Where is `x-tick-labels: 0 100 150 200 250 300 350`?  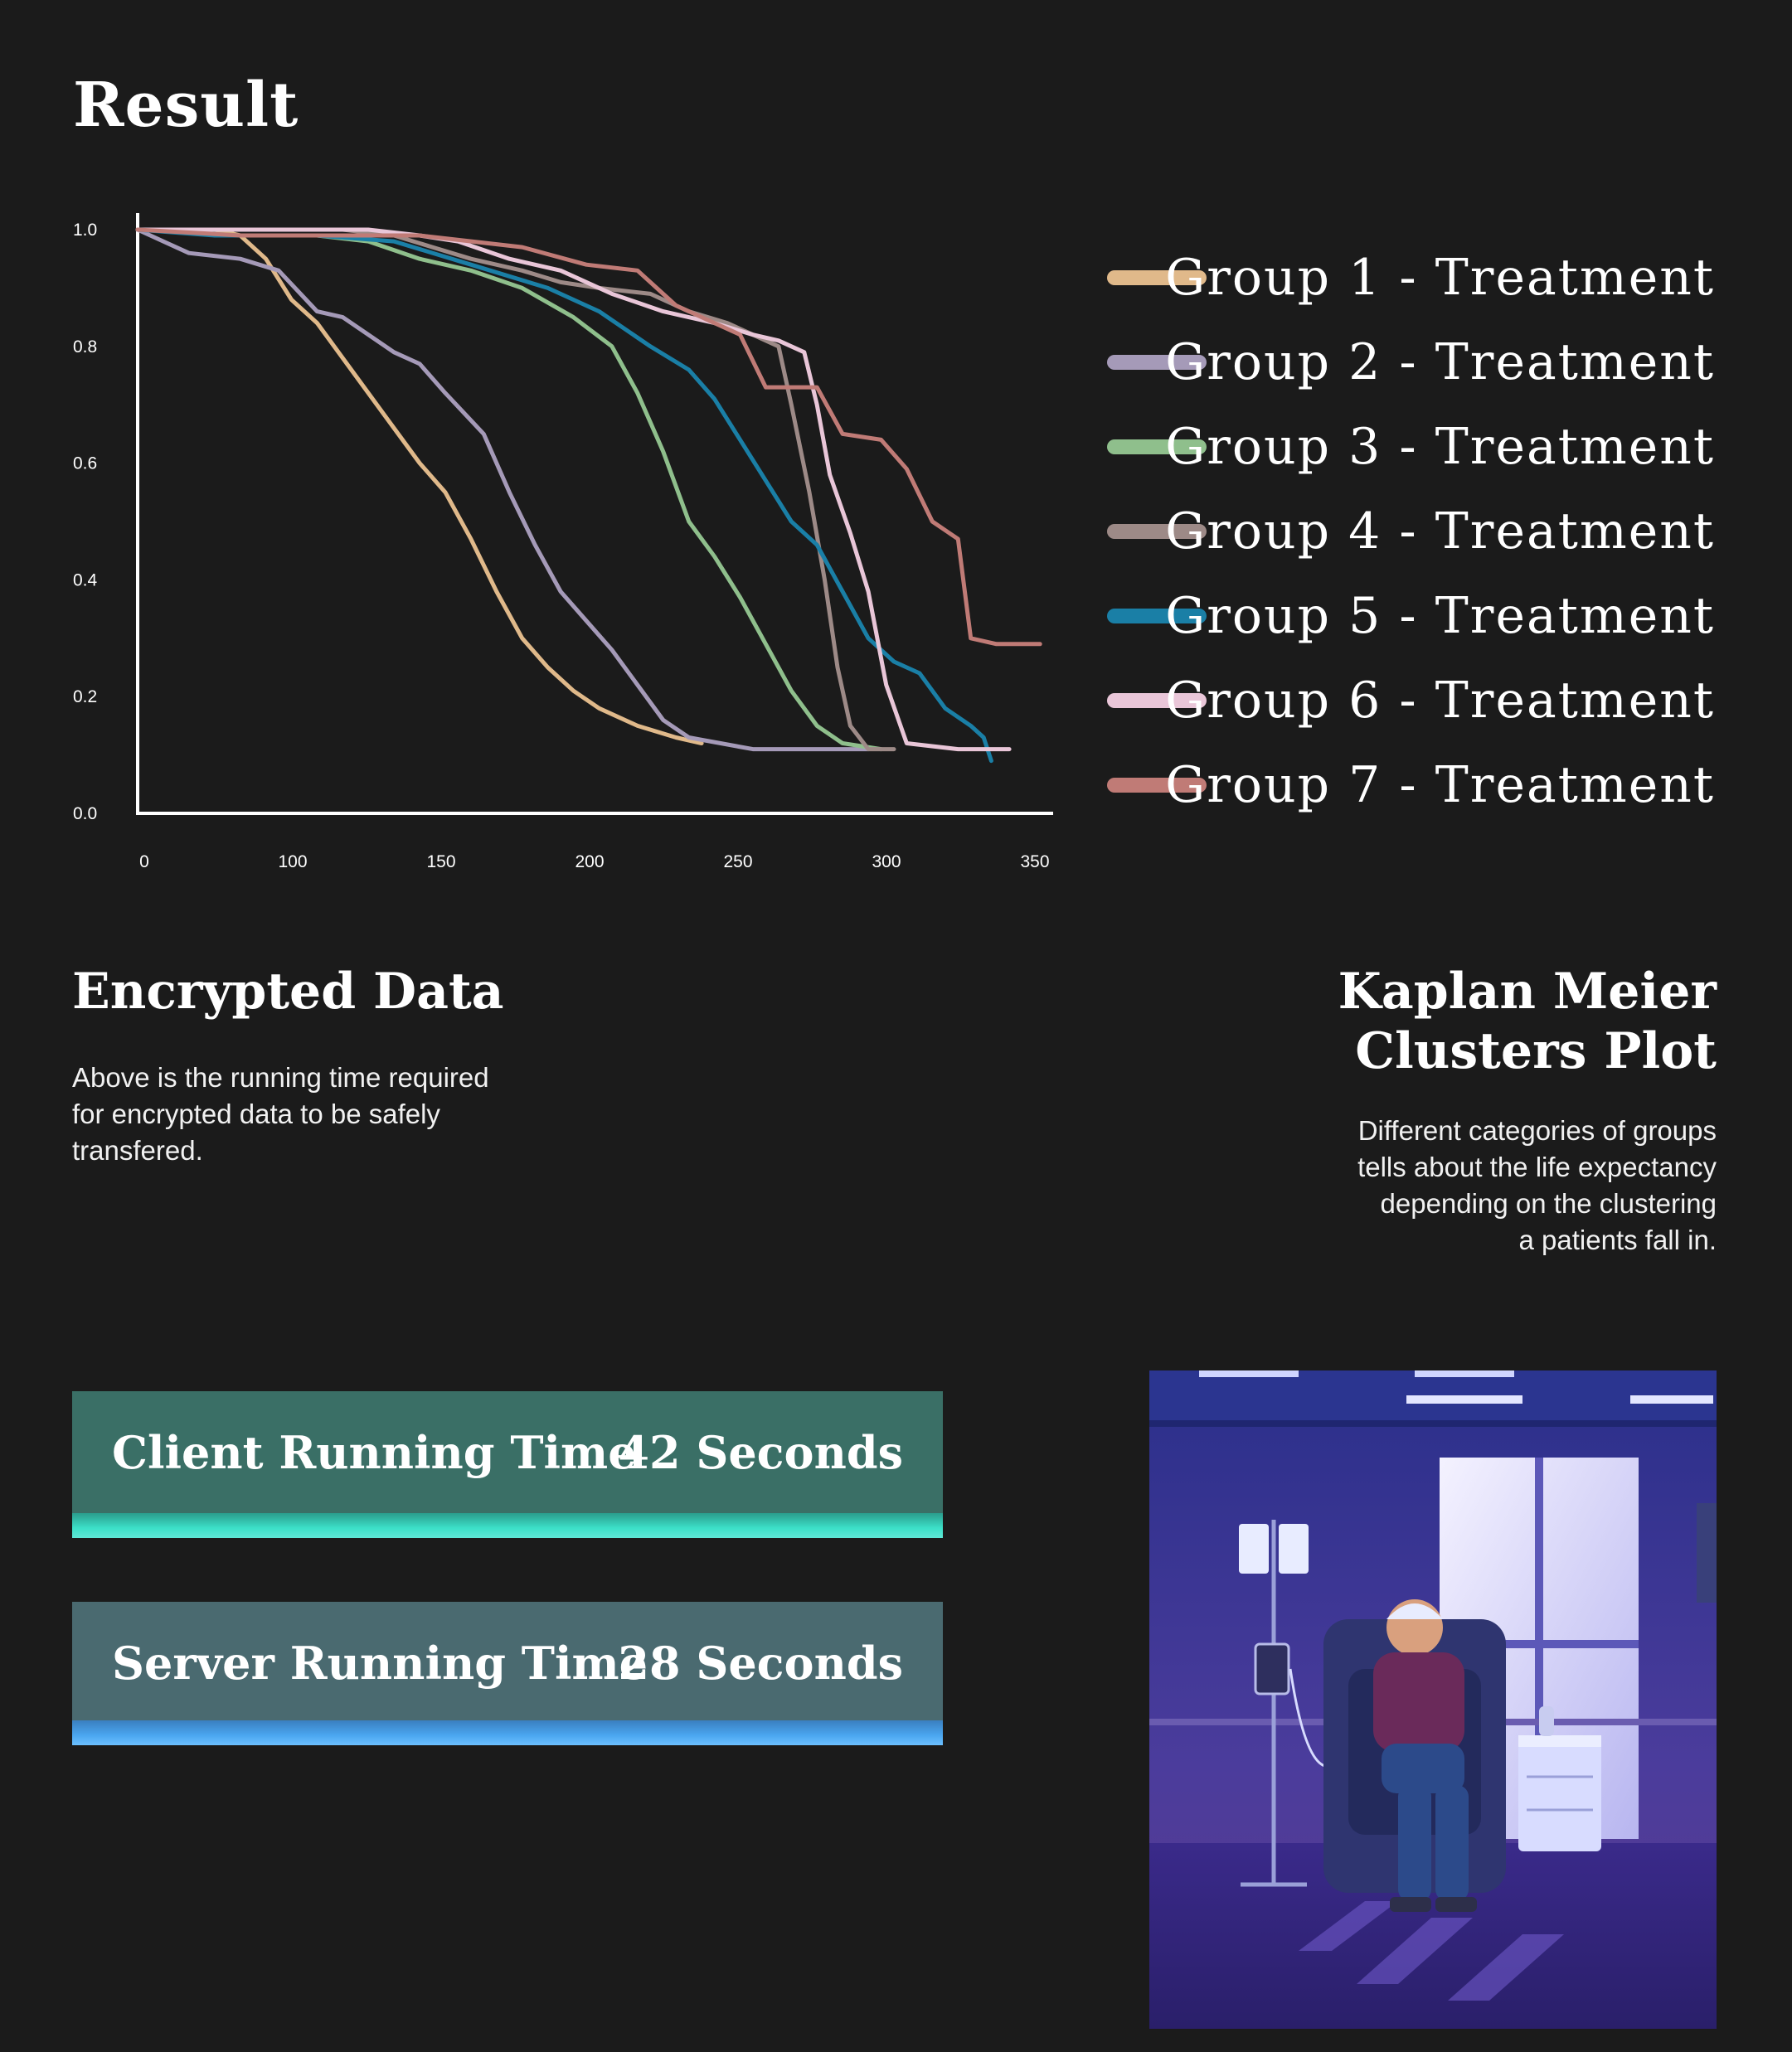
x-tick-labels: 0 100 150 200 250 300 350 is located at coordinates (594, 861).